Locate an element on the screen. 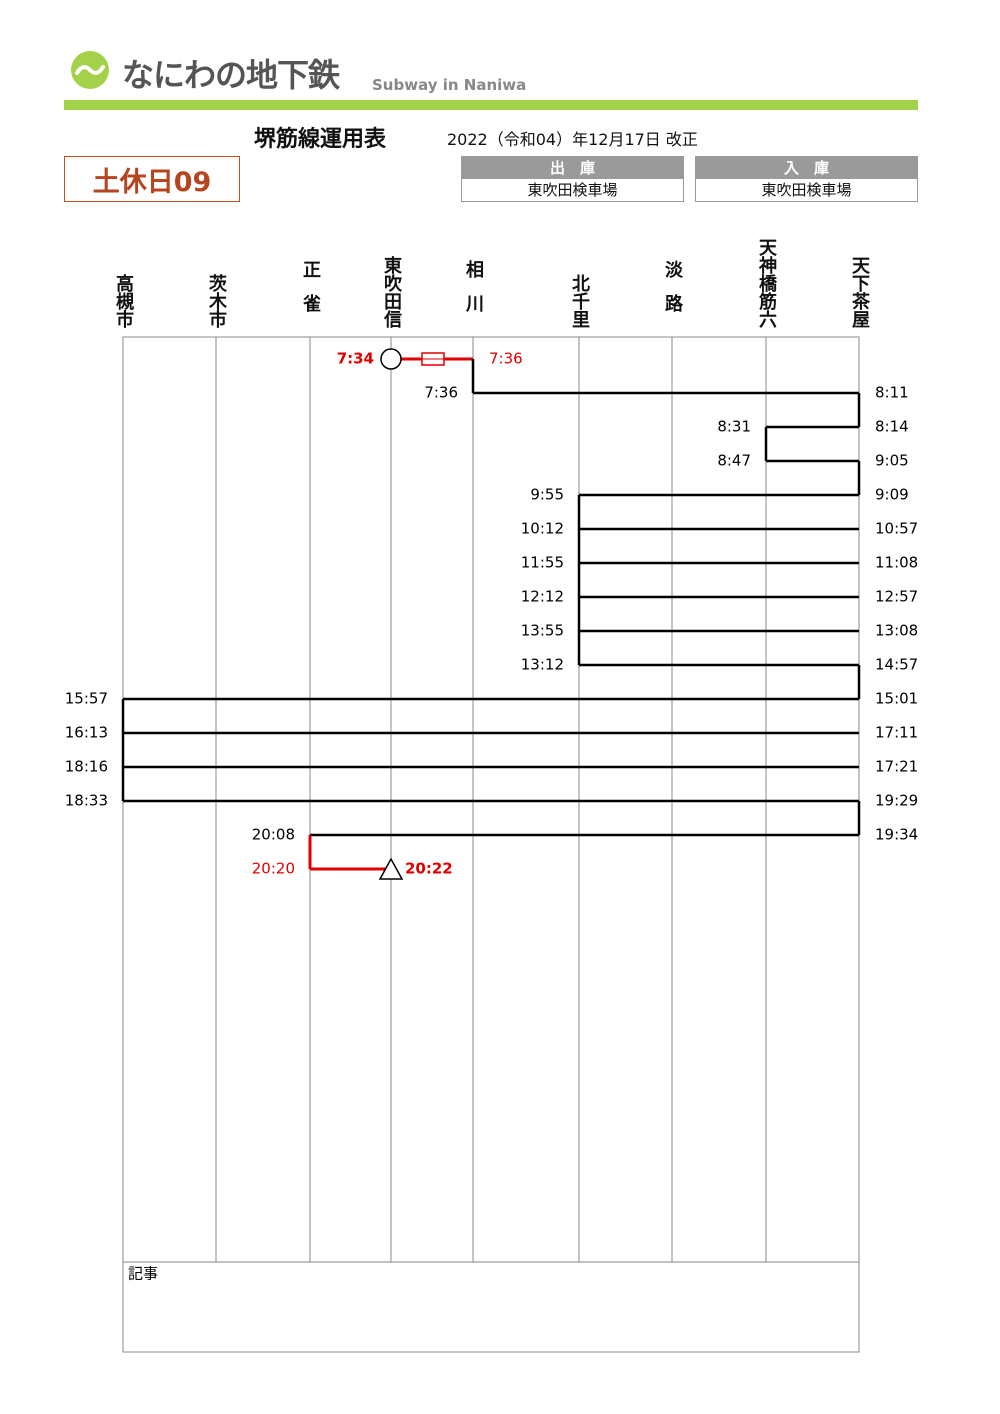 Image resolution: width=1000 pixels, height=1414 pixels. time-label: 20:20 is located at coordinates (273, 869).